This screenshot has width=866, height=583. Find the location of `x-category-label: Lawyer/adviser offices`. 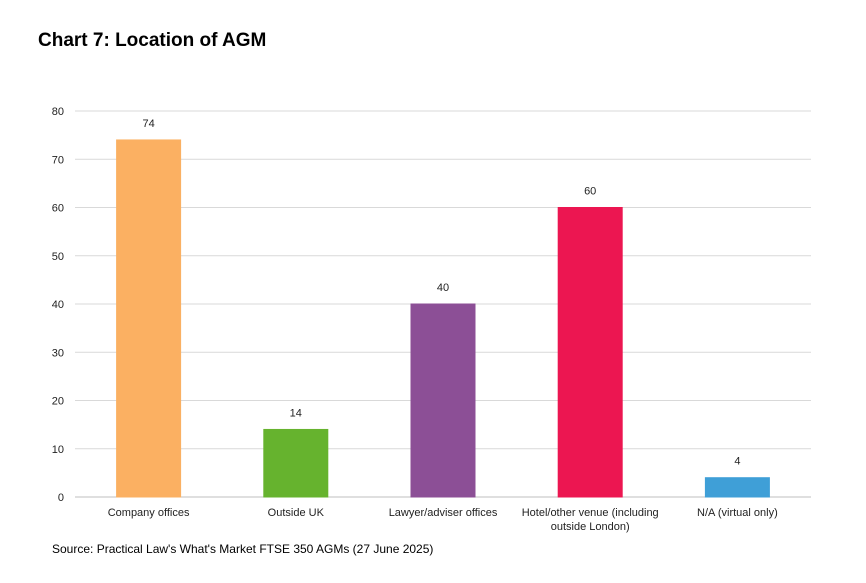

x-category-label: Lawyer/adviser offices is located at coordinates (443, 513).